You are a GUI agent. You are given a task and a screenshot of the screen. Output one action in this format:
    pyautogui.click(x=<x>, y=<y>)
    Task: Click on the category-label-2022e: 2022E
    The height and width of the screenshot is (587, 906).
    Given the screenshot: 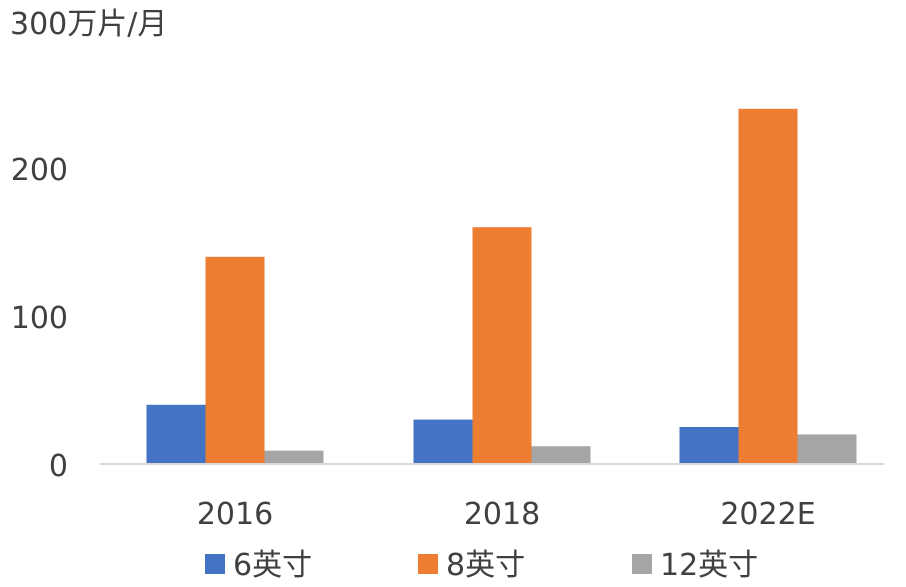 What is the action you would take?
    pyautogui.click(x=767, y=514)
    